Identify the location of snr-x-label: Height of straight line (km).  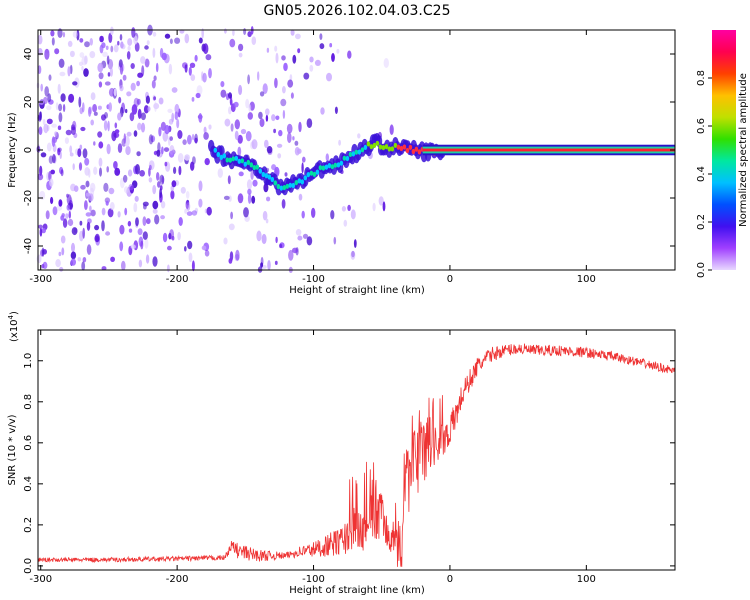
(357, 590).